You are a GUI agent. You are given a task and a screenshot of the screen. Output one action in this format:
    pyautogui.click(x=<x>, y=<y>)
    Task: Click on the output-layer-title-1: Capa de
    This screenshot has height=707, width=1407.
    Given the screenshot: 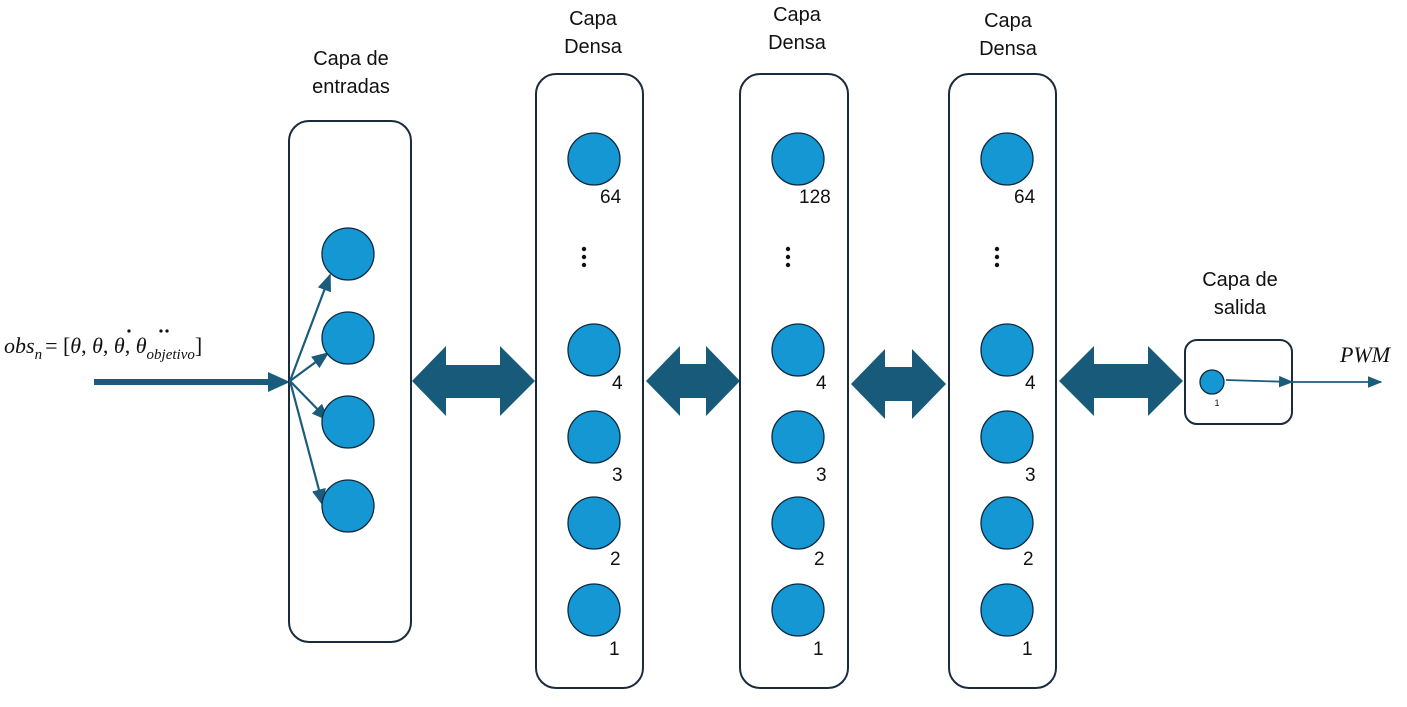 What is the action you would take?
    pyautogui.click(x=1240, y=280)
    